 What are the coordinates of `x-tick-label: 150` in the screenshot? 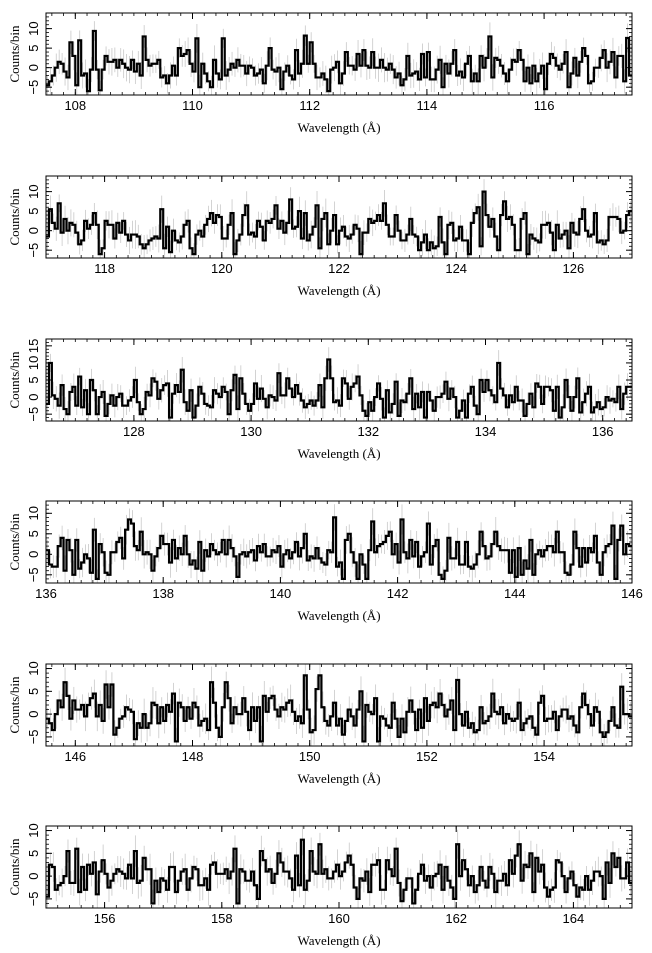 It's located at (310, 756).